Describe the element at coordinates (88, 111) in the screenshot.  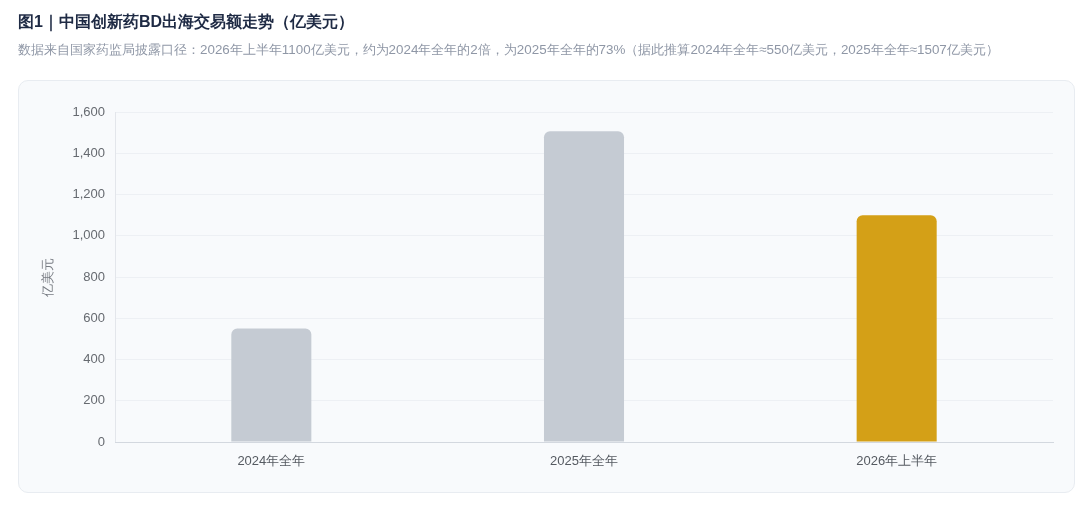
I see `y-tick-label: 1,600` at that location.